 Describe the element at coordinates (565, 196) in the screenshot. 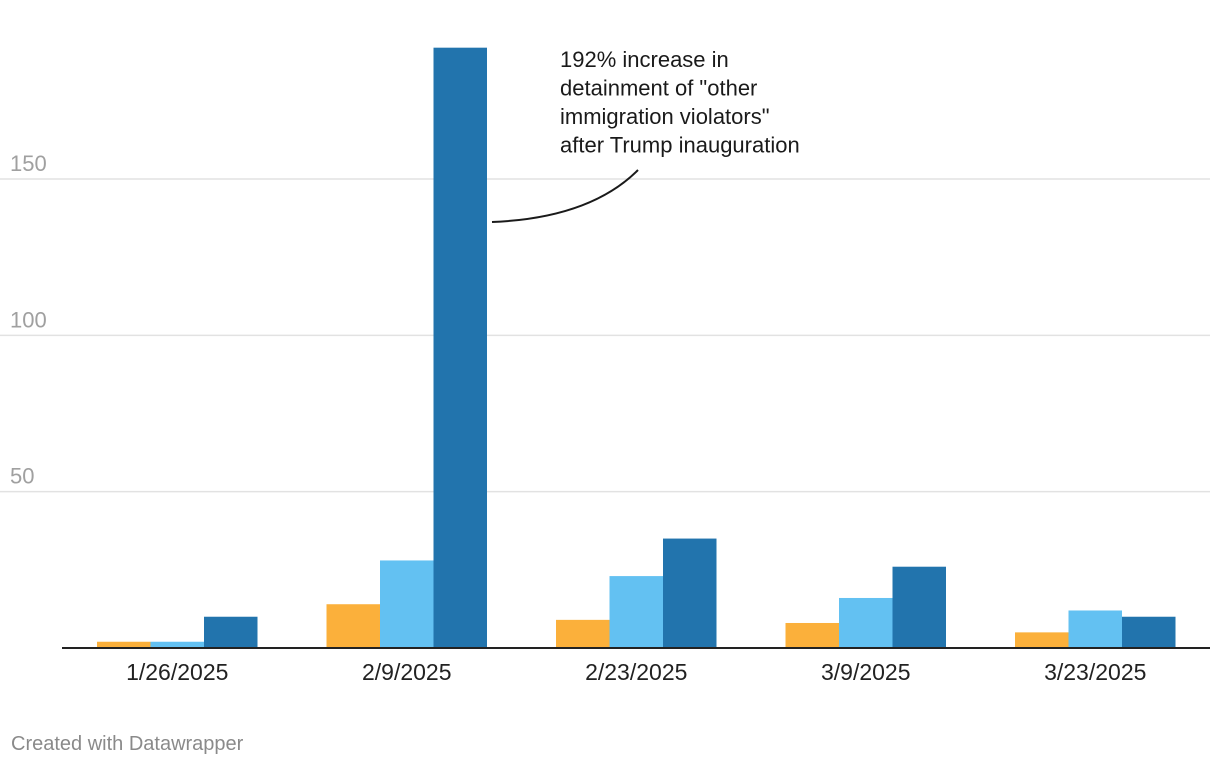

I see `annotation-connector` at that location.